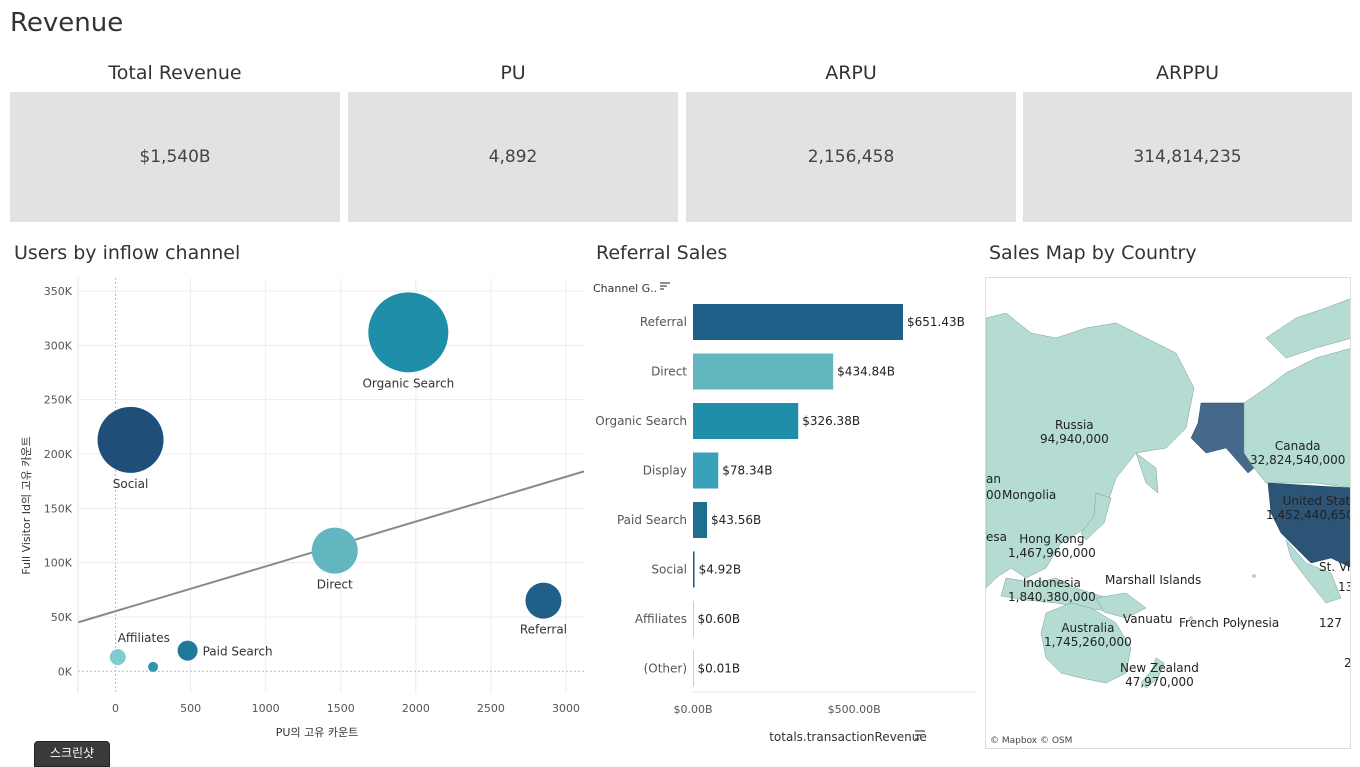 The height and width of the screenshot is (767, 1360). I want to click on scatter-point-label: Affiliates, so click(144, 638).